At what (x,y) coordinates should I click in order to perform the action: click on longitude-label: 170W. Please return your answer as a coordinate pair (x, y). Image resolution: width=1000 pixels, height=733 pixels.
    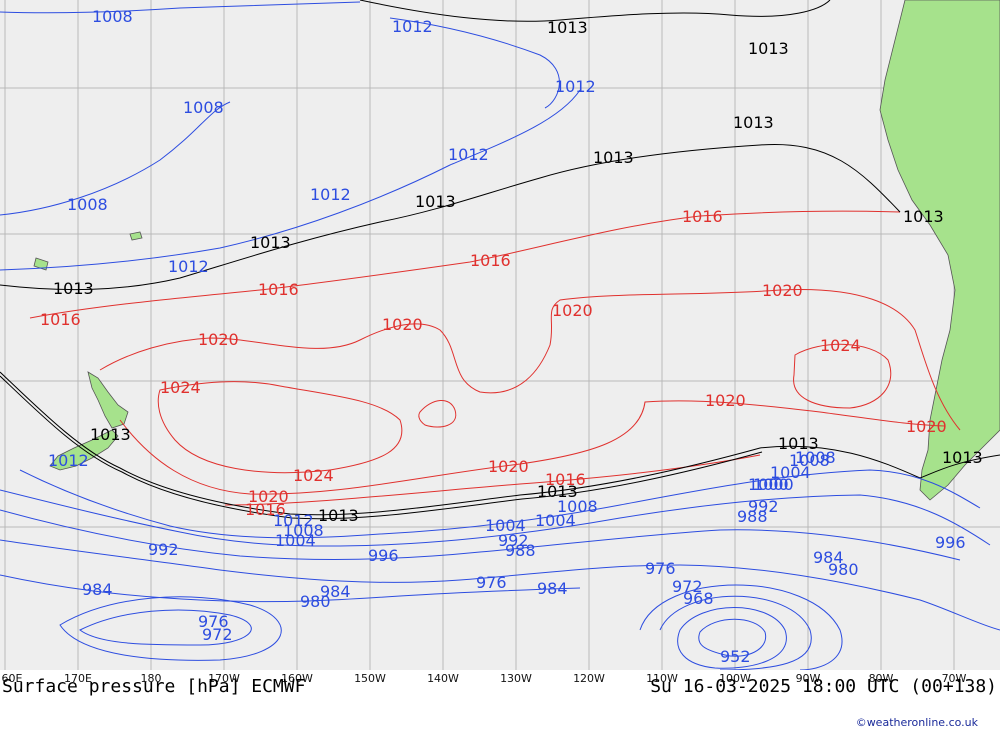
    Looking at the image, I should click on (224, 678).